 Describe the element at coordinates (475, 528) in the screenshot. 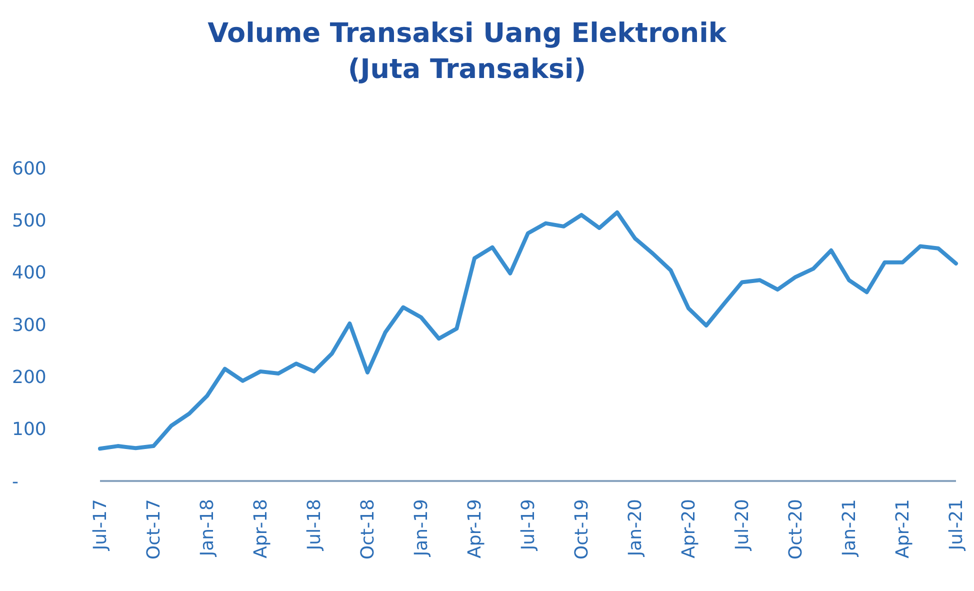

I see `x-tick-label: Apr-19` at that location.